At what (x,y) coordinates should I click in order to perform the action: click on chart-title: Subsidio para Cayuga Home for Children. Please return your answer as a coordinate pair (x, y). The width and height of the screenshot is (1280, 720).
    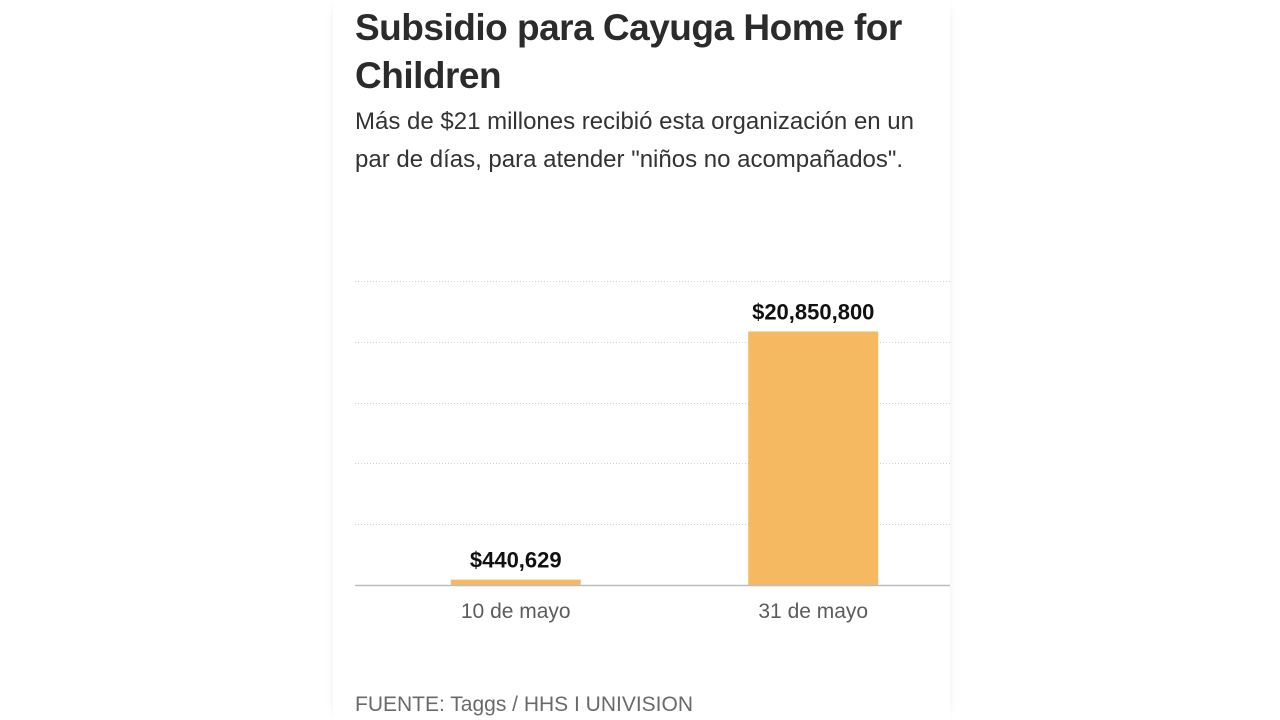
    Looking at the image, I should click on (628, 51).